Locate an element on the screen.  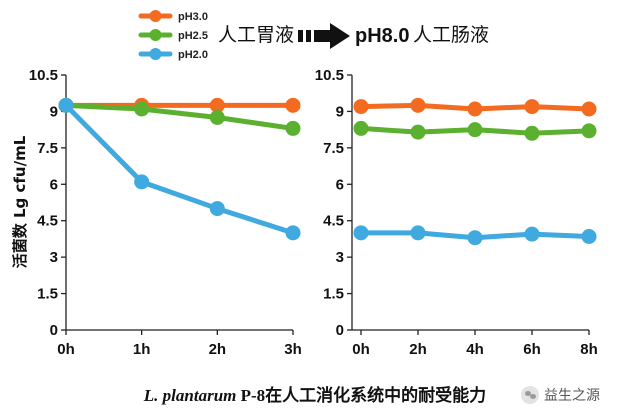
phase-from-label: 人工胃液 is located at coordinates (256, 35).